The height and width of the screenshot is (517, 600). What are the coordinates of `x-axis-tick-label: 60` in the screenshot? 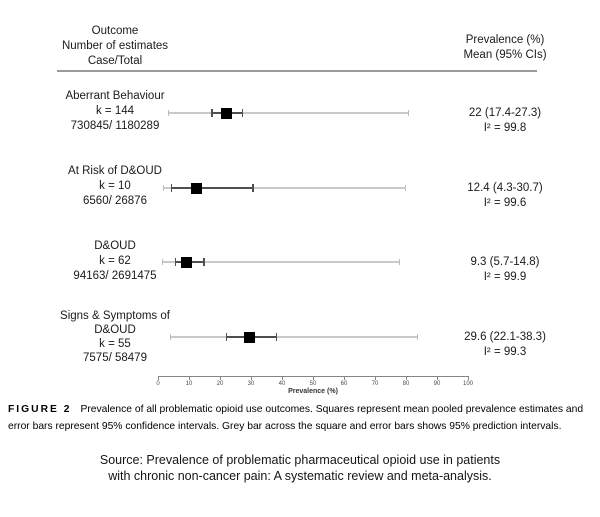 It's located at (344, 384).